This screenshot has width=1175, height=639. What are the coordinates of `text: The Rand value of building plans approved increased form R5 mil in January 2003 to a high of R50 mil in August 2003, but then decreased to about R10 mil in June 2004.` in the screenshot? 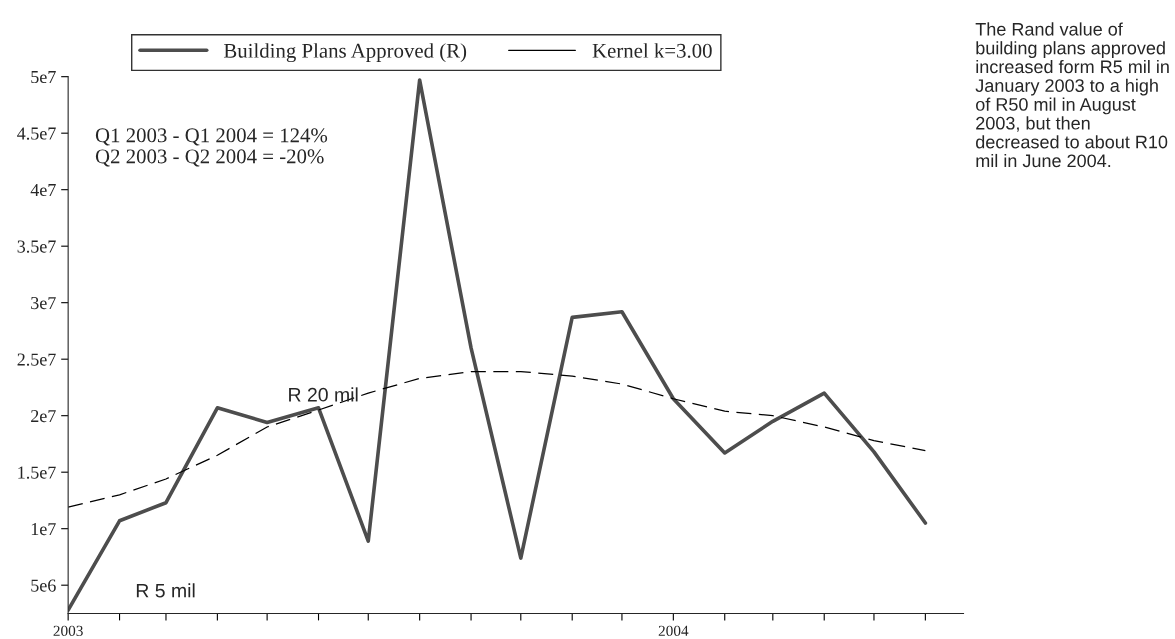 It's located at (1072, 95).